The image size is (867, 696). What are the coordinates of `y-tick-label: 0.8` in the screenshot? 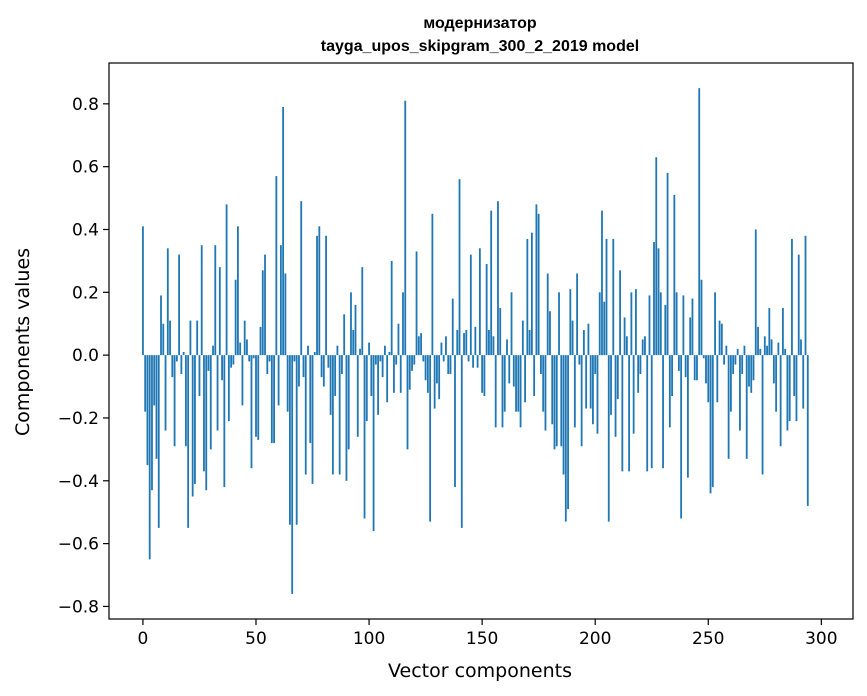 It's located at (85, 105).